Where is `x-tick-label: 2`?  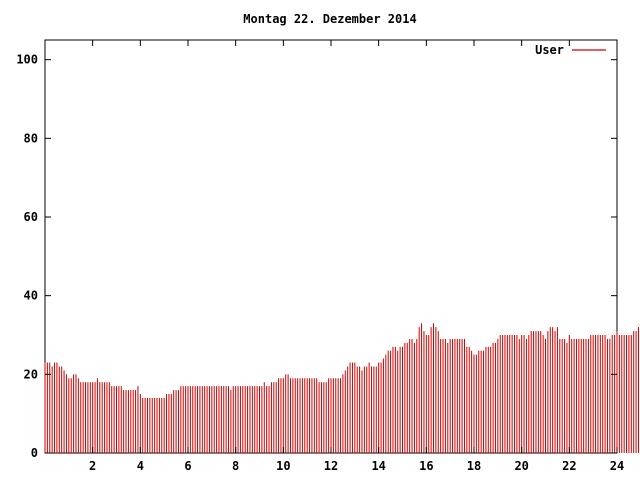 x-tick-label: 2 is located at coordinates (92, 466).